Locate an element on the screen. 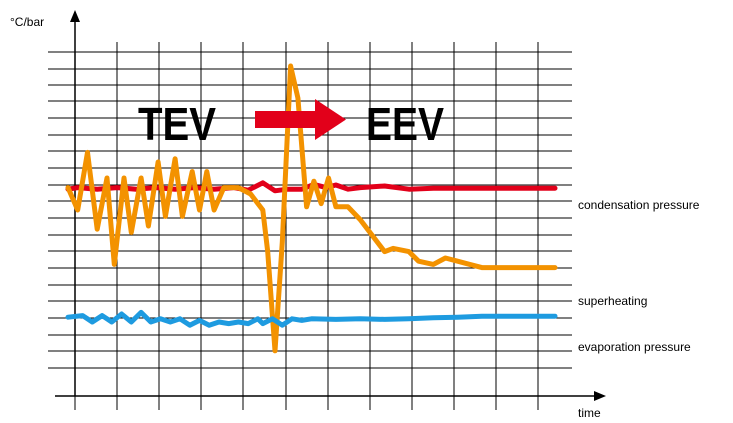  legend-superheating: superheating is located at coordinates (612, 301).